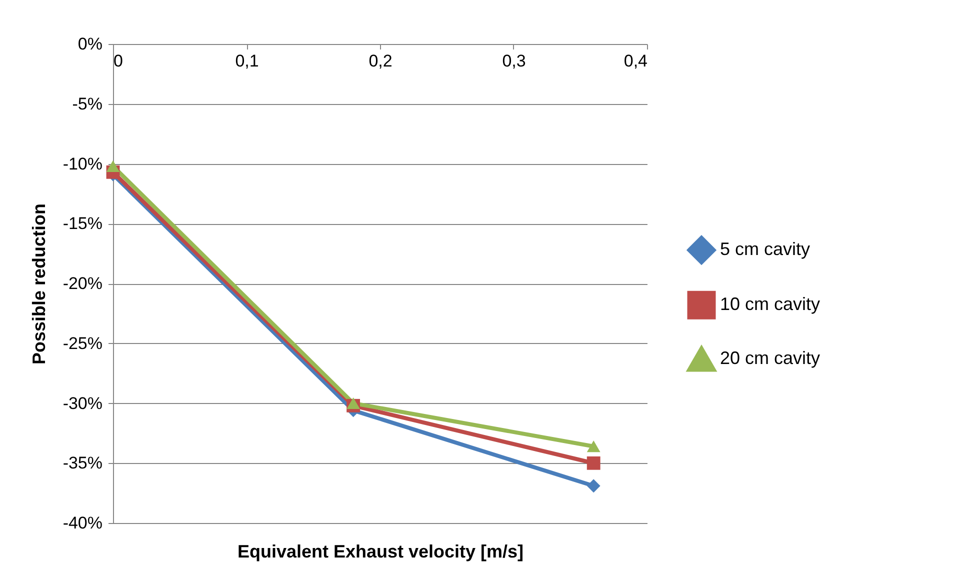  What do you see at coordinates (38, 284) in the screenshot?
I see `y-axis-title: Possible reduction` at bounding box center [38, 284].